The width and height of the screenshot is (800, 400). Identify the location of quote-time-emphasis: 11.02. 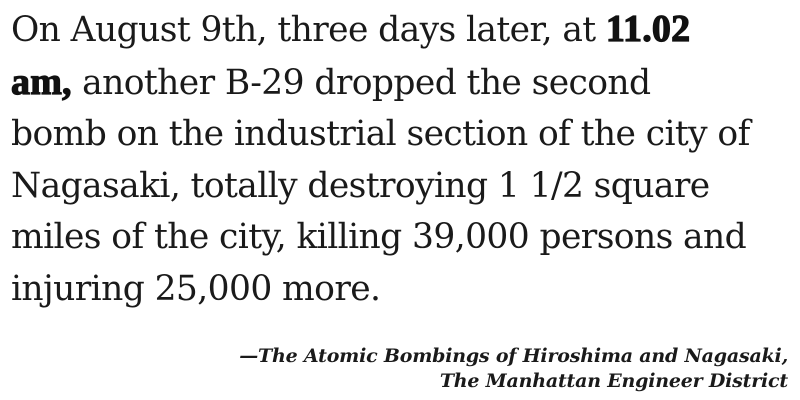
(648, 28).